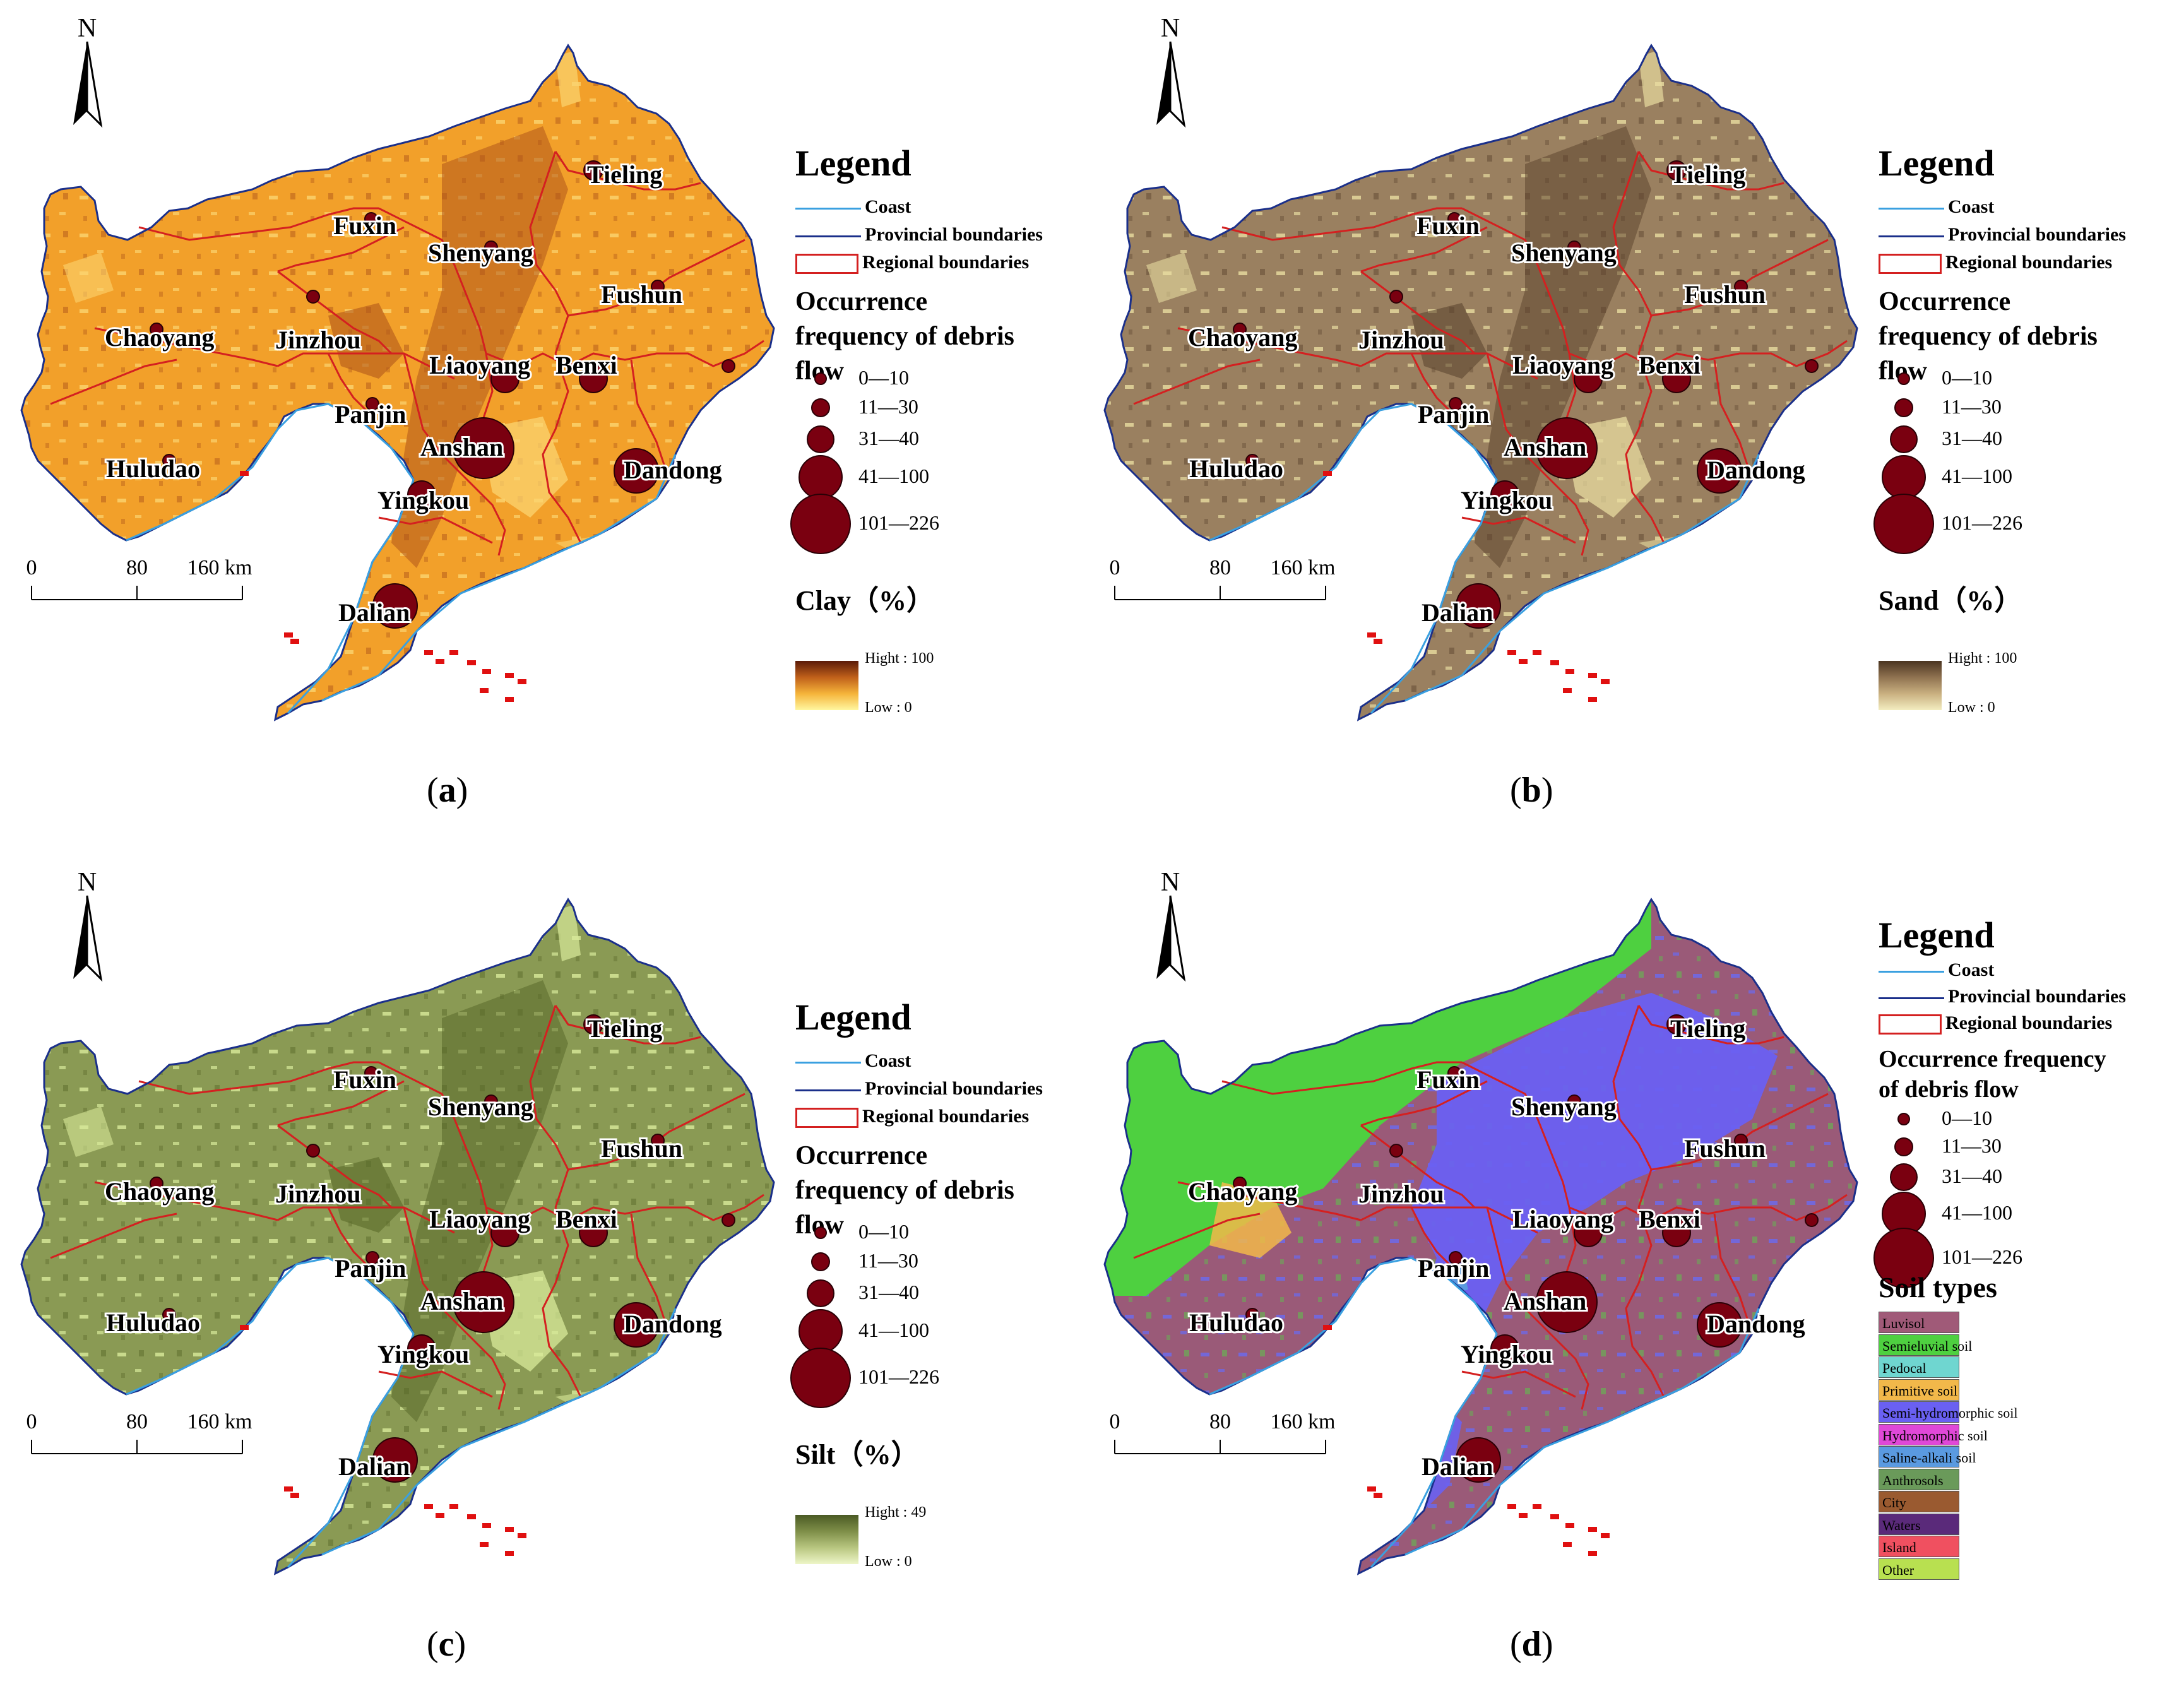  What do you see at coordinates (1562, 1219) in the screenshot?
I see `city-label-liaoyang: Liaoyang` at bounding box center [1562, 1219].